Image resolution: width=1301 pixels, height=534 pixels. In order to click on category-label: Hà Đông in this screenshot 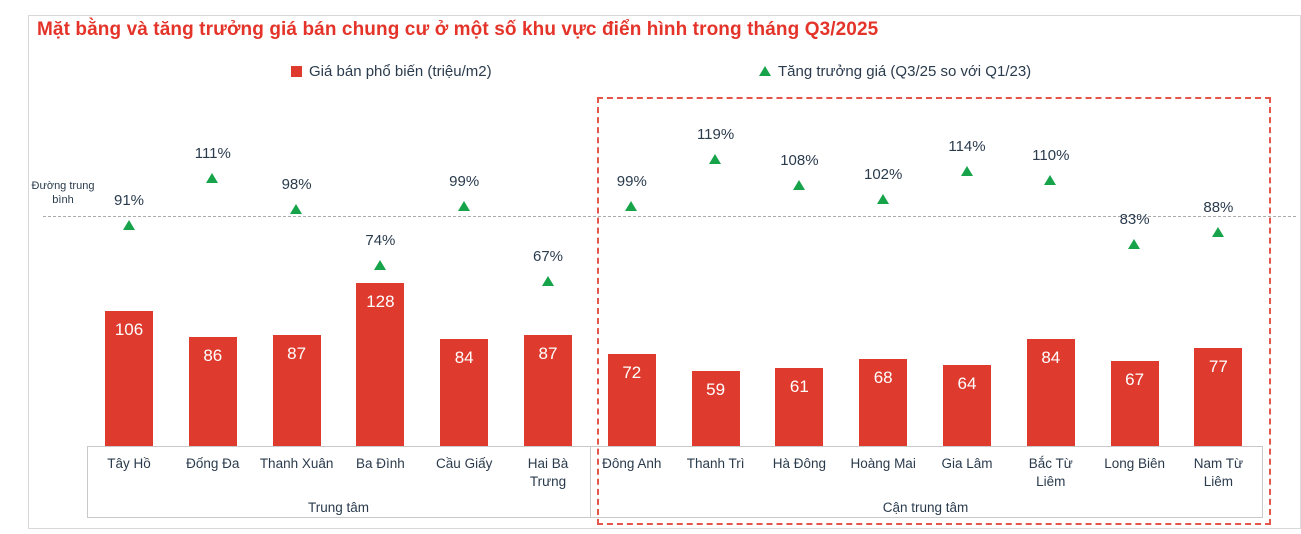, I will do `click(799, 463)`.